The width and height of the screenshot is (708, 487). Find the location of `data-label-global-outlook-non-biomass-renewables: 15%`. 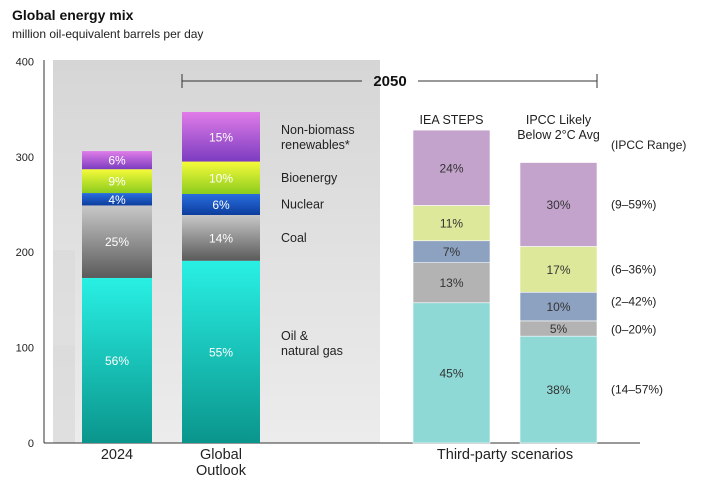

data-label-global-outlook-non-biomass-renewables: 15% is located at coordinates (221, 137).